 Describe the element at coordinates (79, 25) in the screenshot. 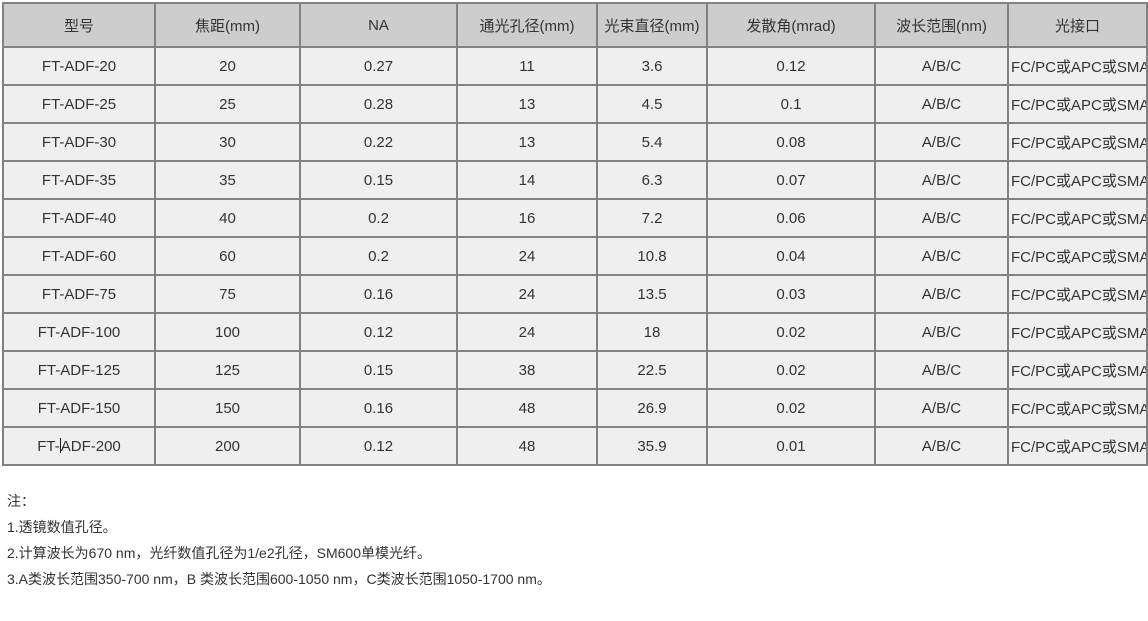

I see `header-cell: 型号` at that location.